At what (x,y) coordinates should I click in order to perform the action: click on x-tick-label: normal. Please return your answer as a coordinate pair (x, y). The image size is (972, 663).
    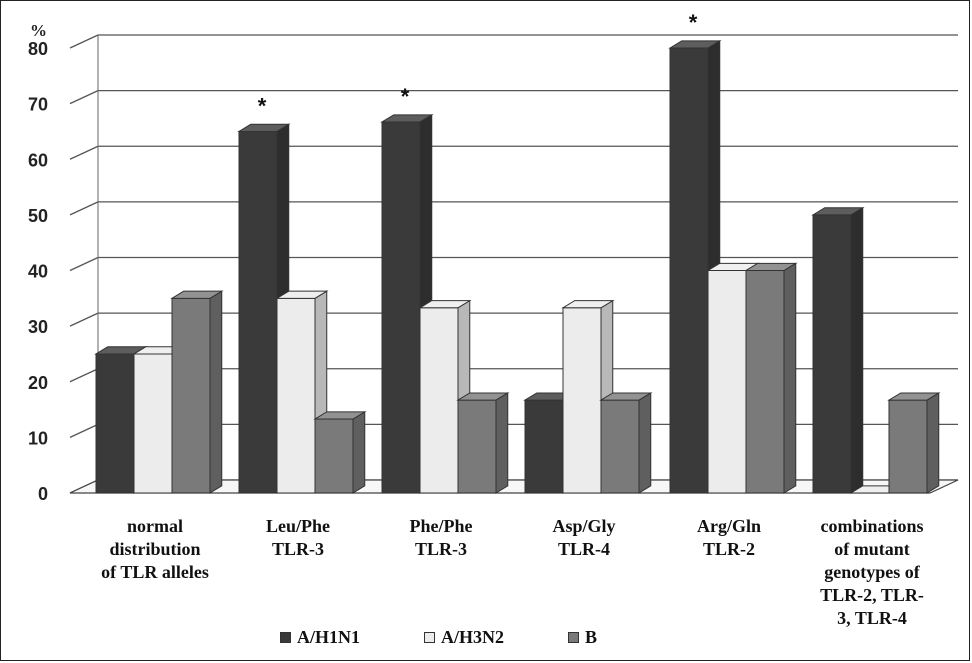
    Looking at the image, I should click on (155, 526).